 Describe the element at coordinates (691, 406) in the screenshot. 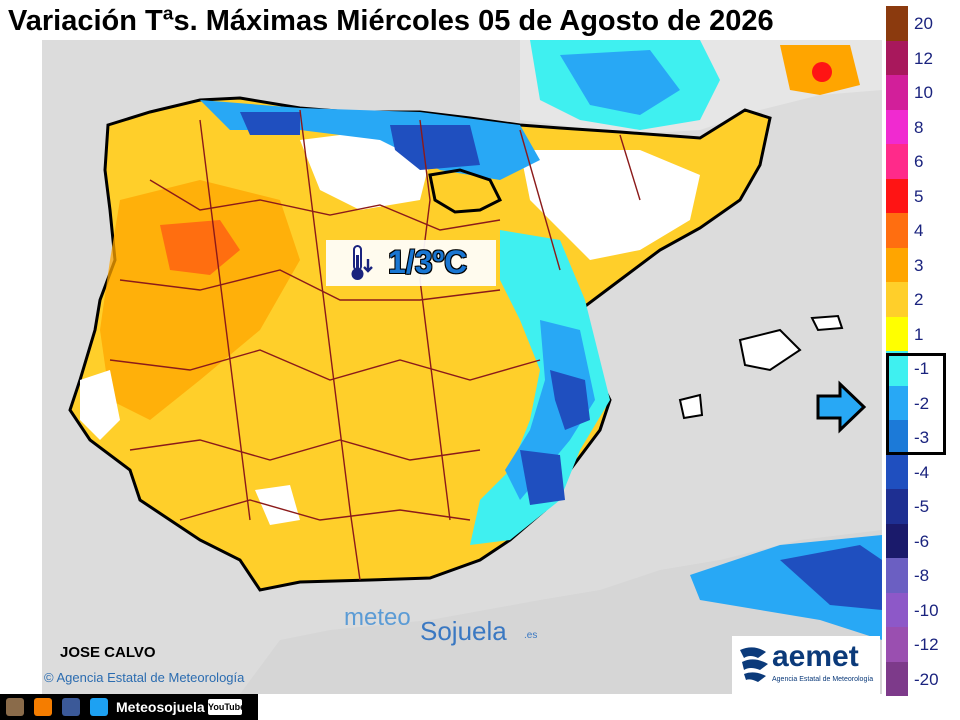

I see `ibiza-island` at that location.